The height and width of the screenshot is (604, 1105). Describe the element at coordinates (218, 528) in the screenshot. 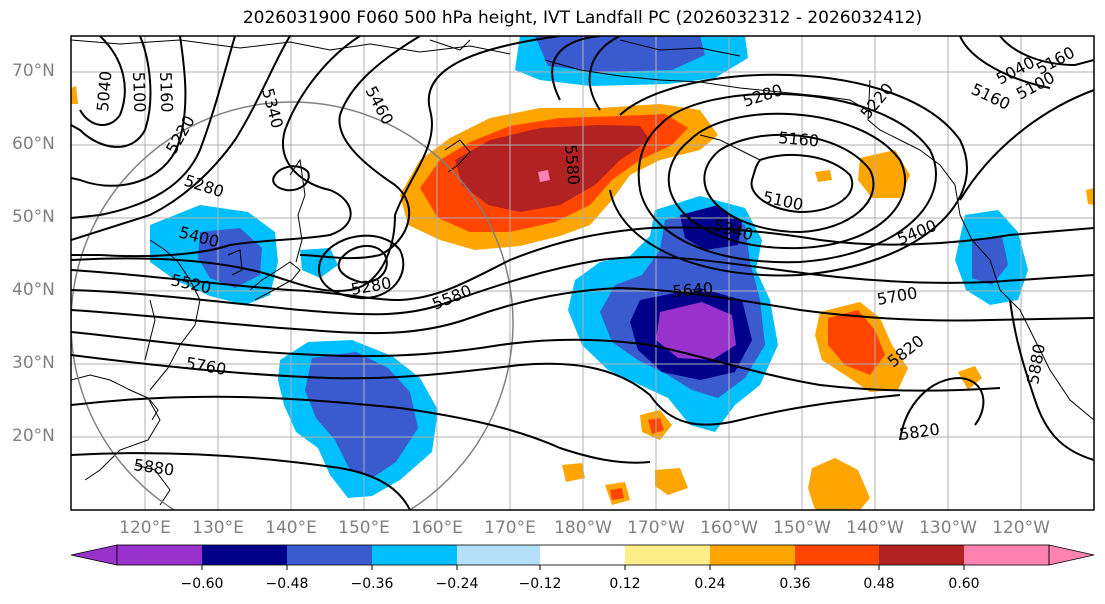

I see `lon-label: 130°E` at that location.